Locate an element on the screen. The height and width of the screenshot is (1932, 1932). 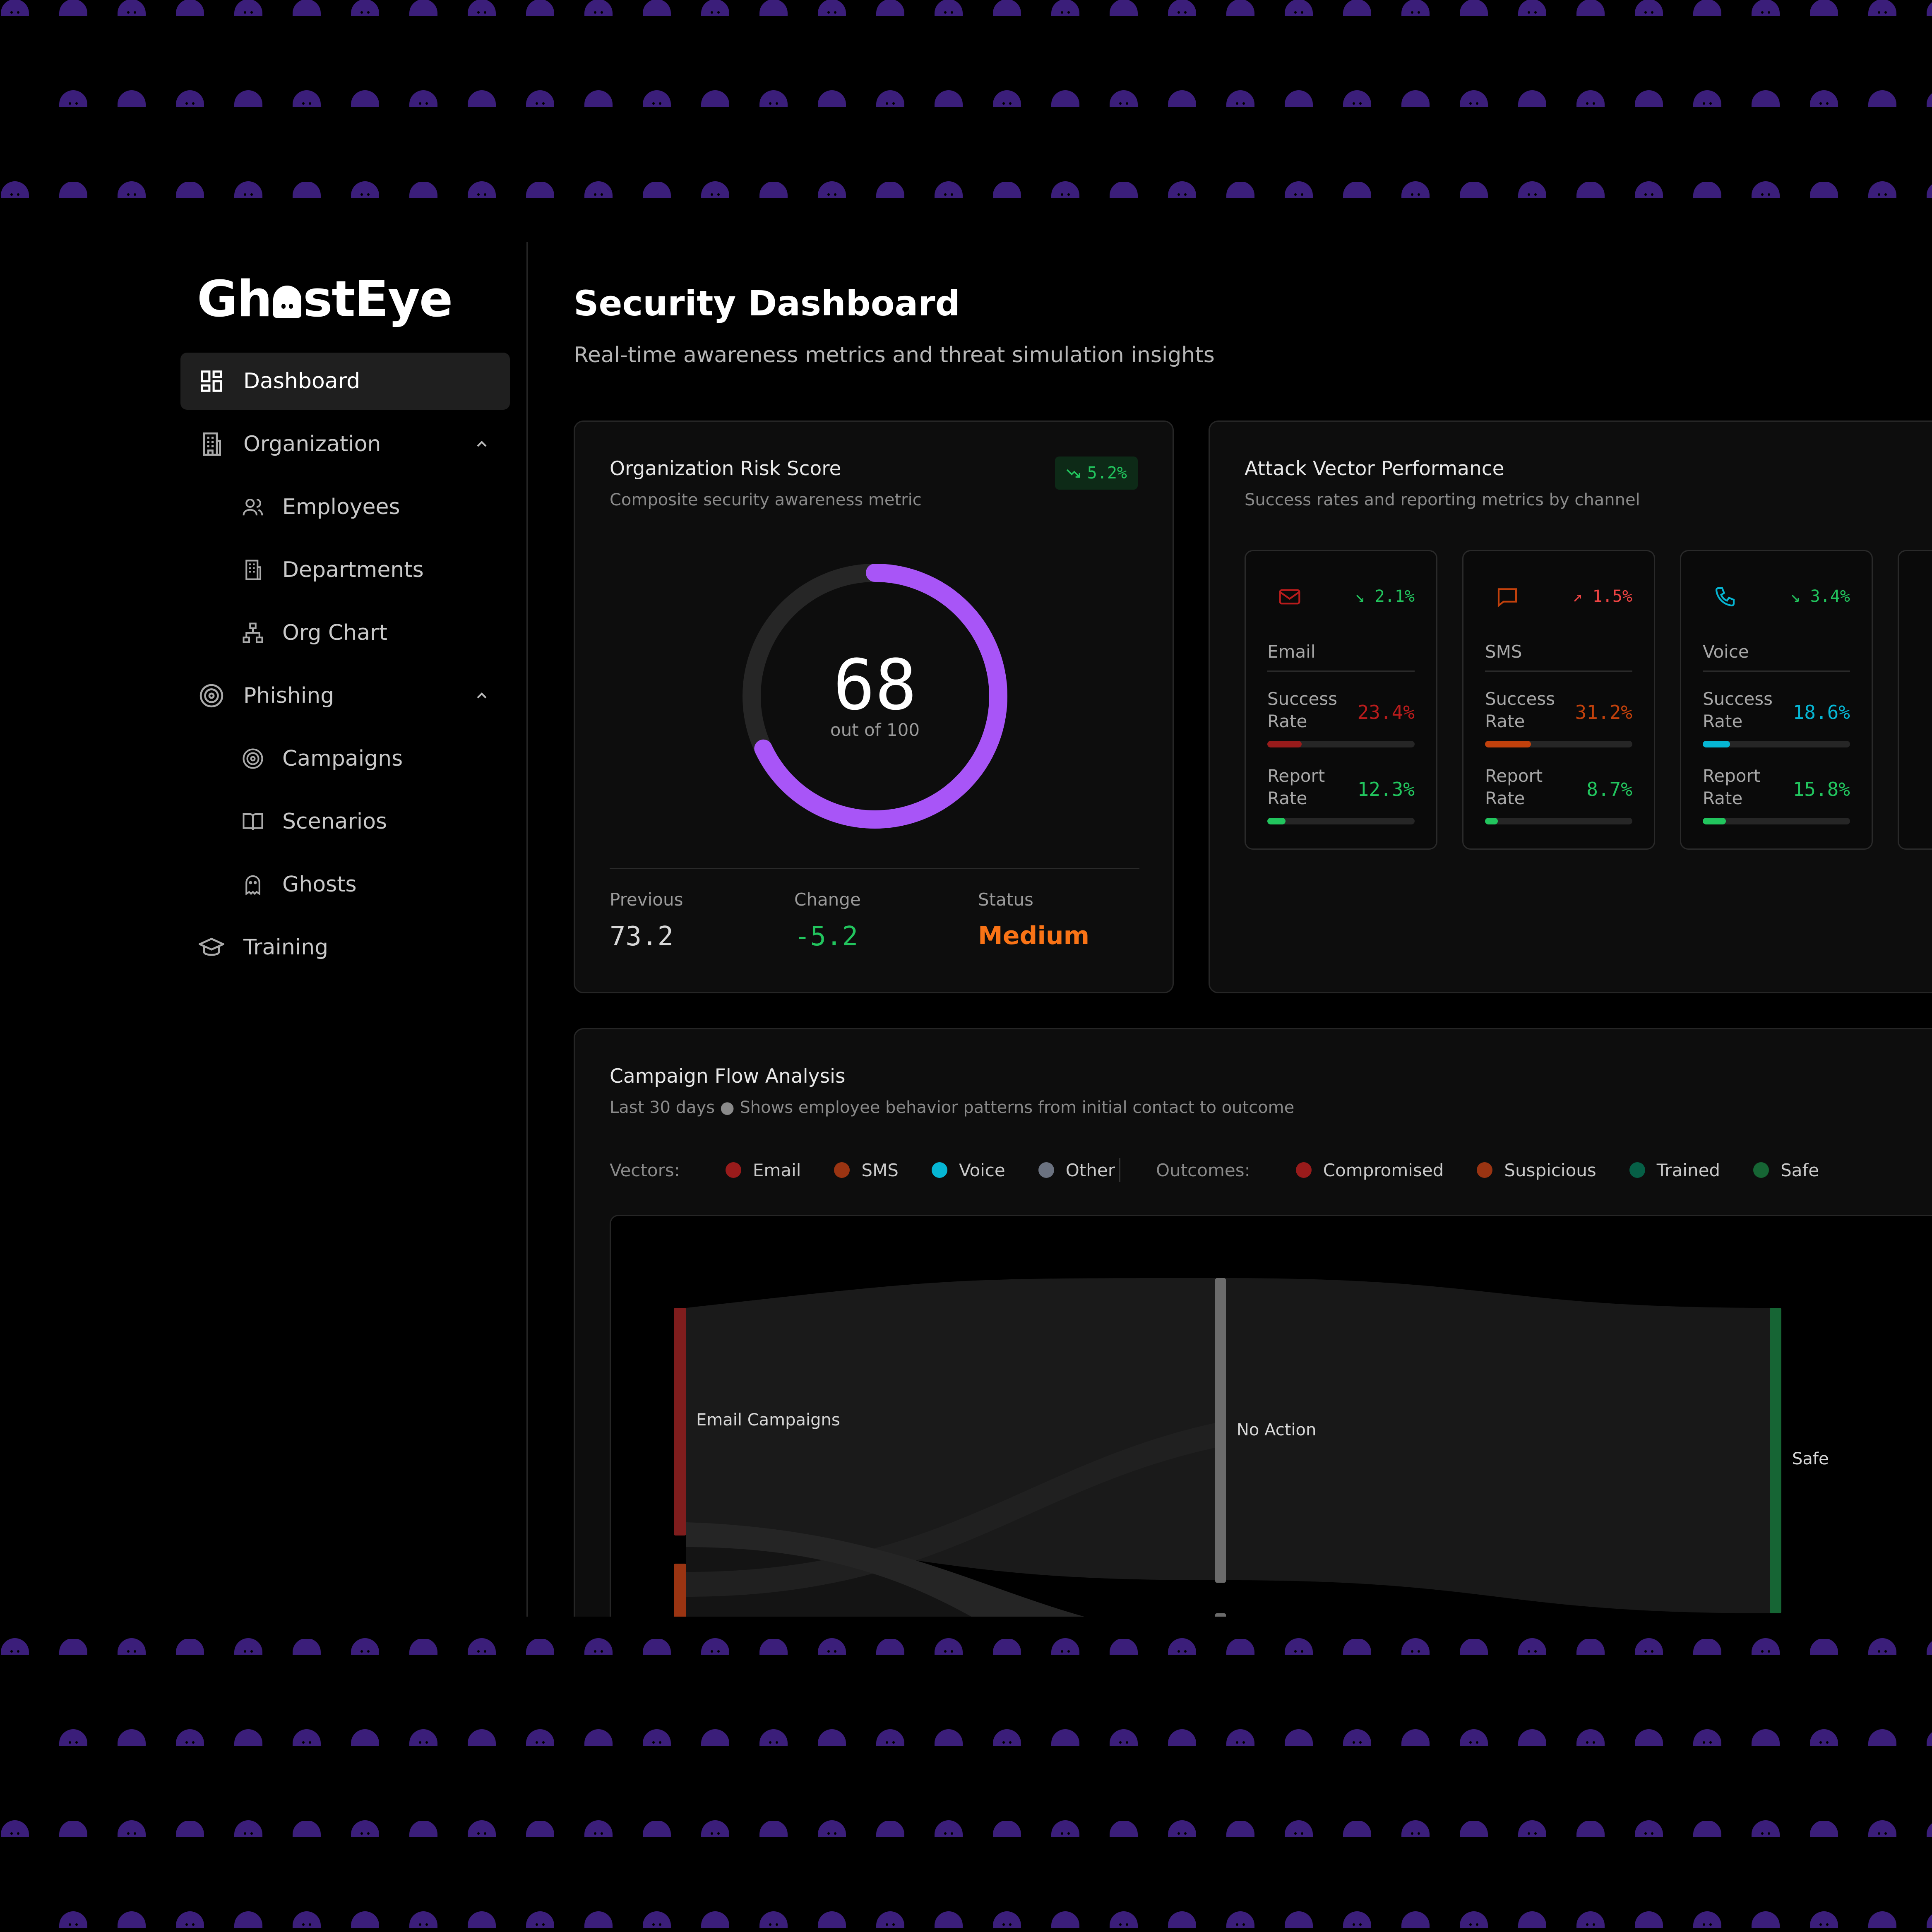
sankey-node-safe is located at coordinates (1775, 1460).